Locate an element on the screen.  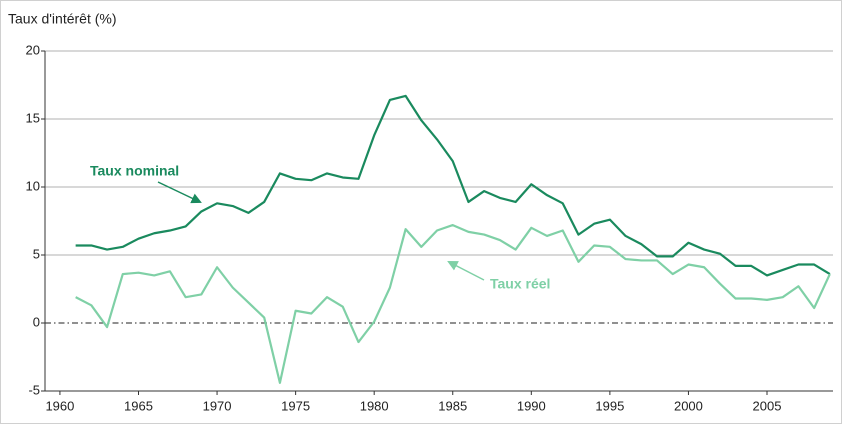
y-tick-label: 10 is located at coordinates (33, 185).